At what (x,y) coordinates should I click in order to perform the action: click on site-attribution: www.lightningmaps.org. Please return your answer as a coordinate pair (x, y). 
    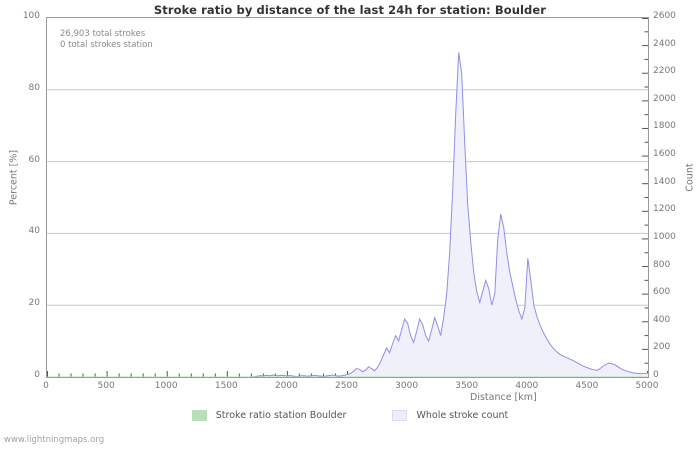
    Looking at the image, I should click on (54, 440).